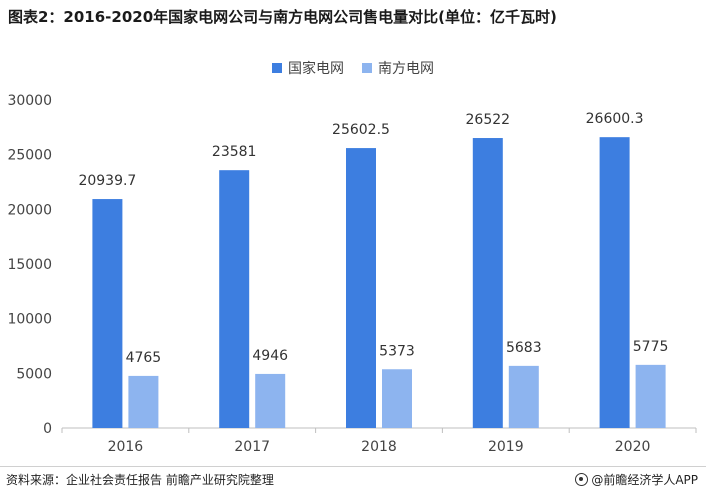 The width and height of the screenshot is (706, 499). What do you see at coordinates (524, 348) in the screenshot?
I see `data-label-series-2: 5683` at bounding box center [524, 348].